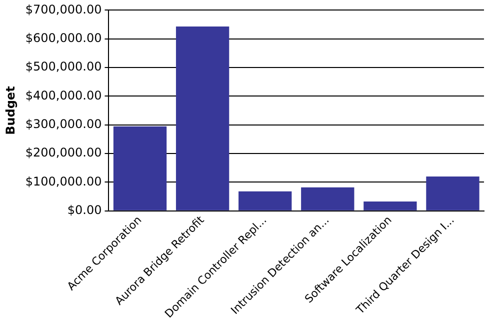  Describe the element at coordinates (63, 38) in the screenshot. I see `y-tick-label: $600,000.00` at that location.